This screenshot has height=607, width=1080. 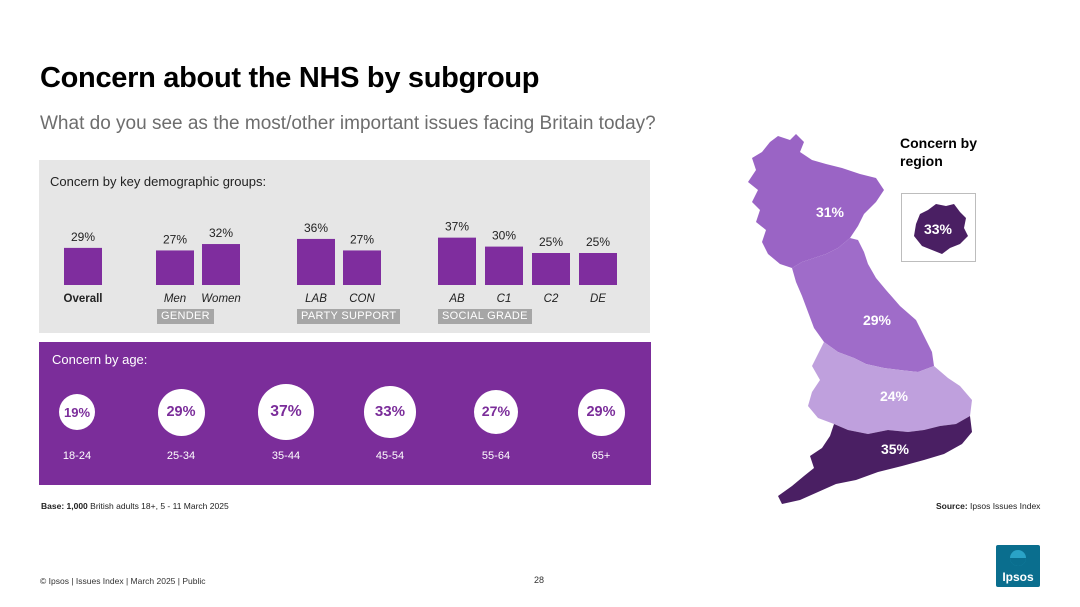 I want to click on age-value-circle: 27%, so click(x=496, y=412).